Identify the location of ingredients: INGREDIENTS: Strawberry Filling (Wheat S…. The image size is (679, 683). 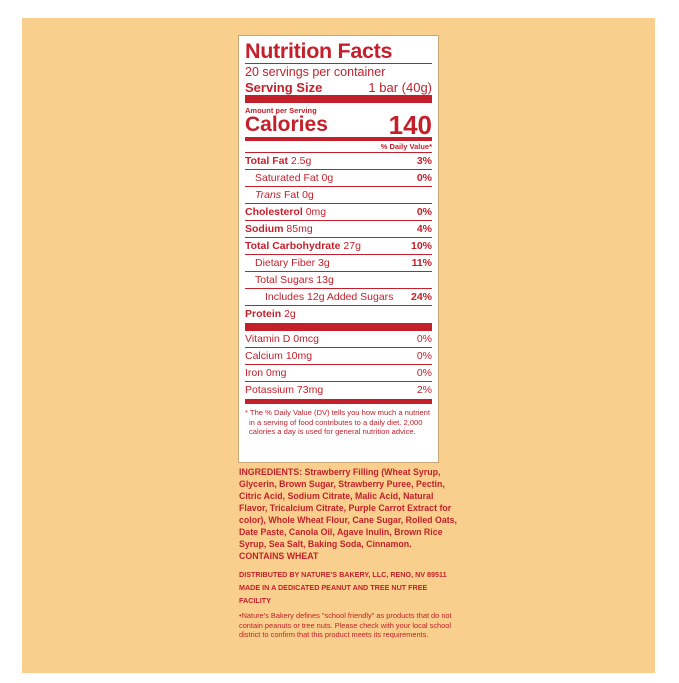
(348, 514).